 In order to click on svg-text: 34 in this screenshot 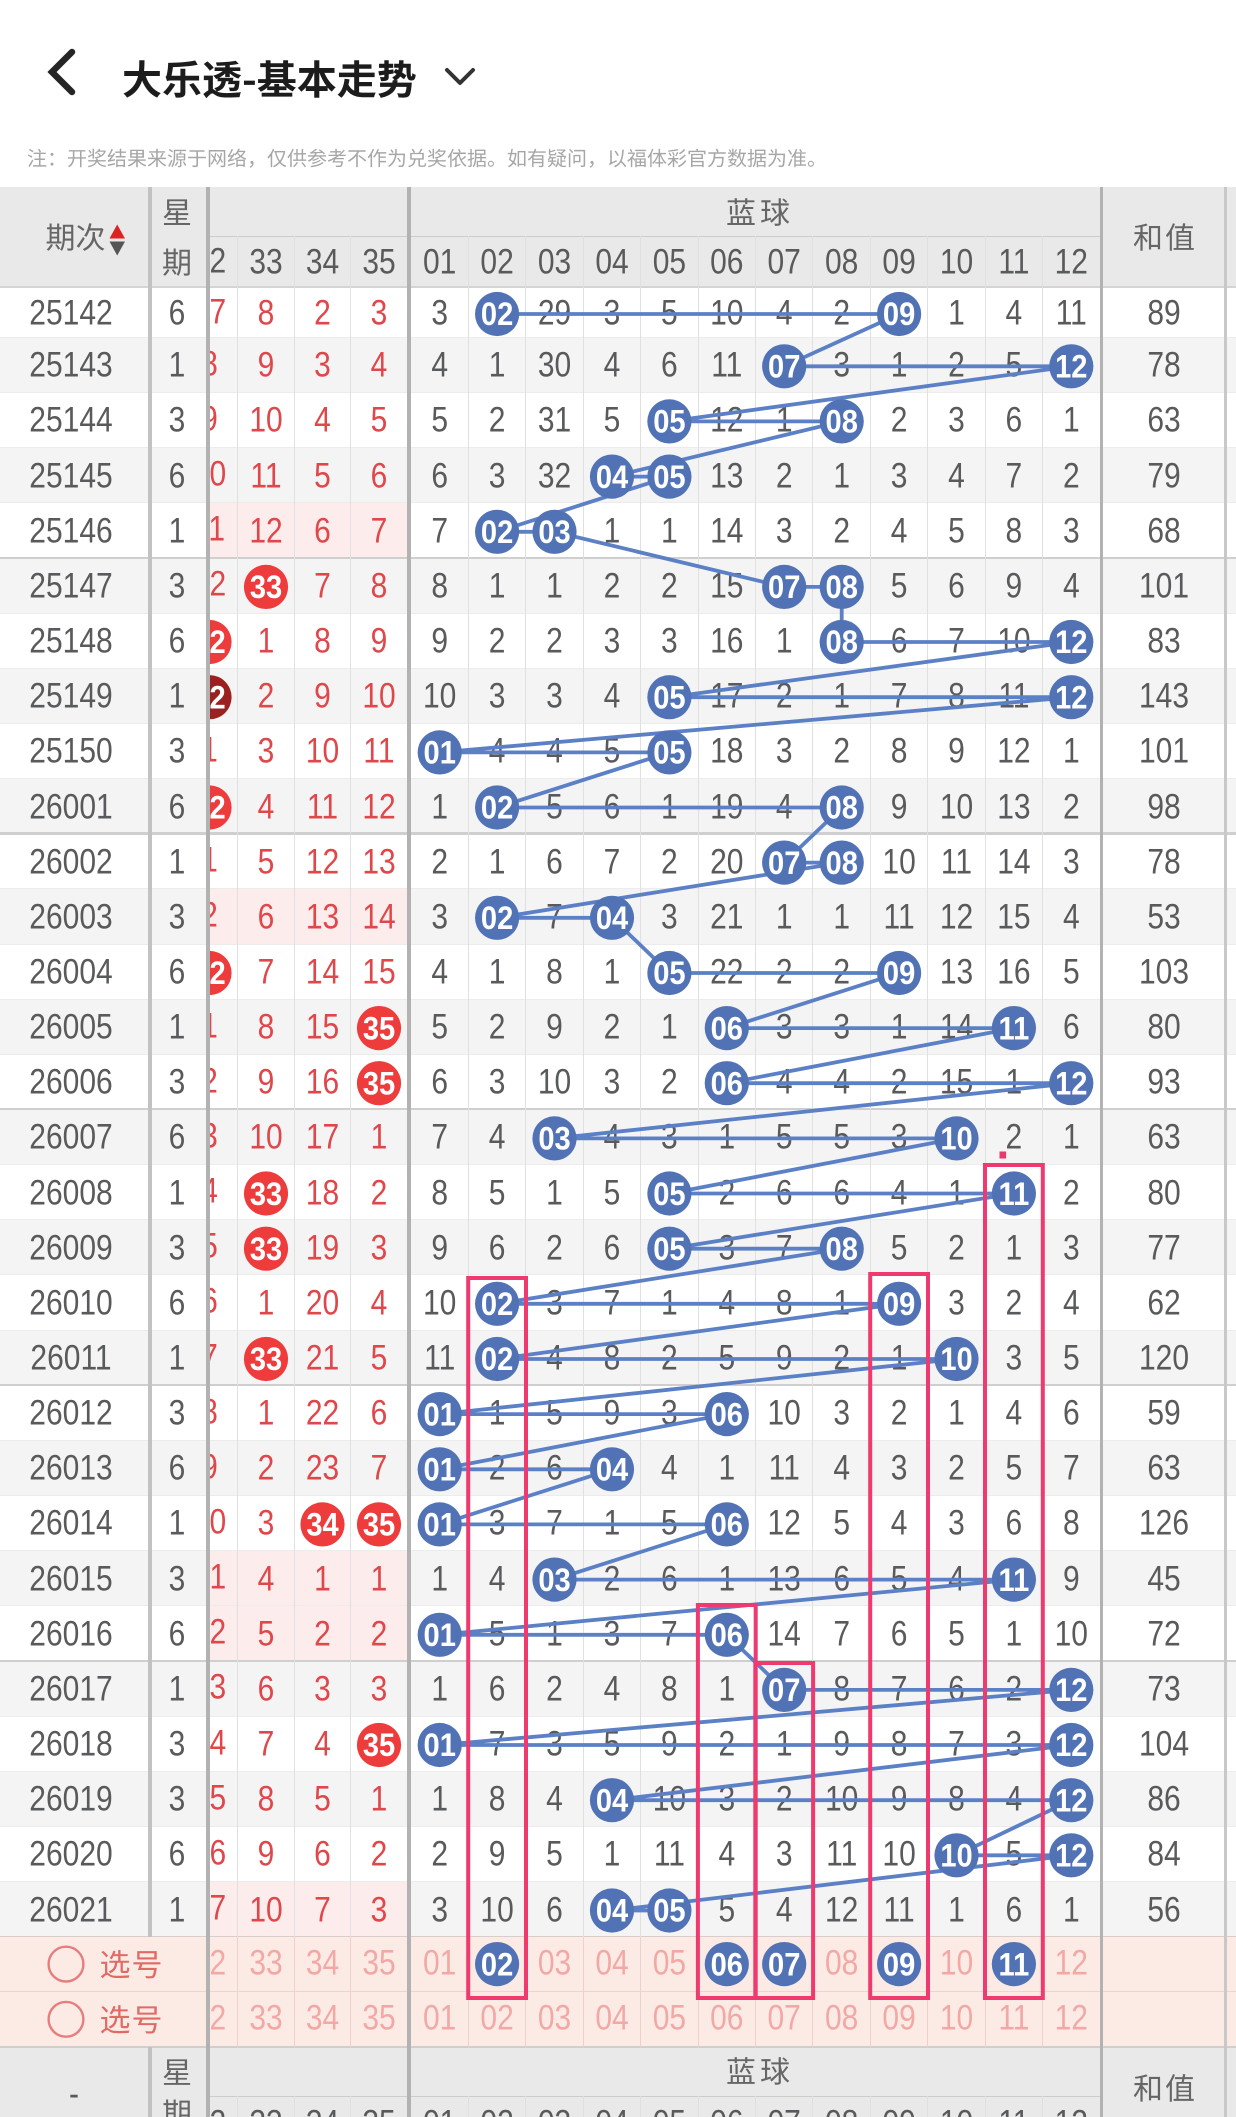, I will do `click(322, 1524)`.